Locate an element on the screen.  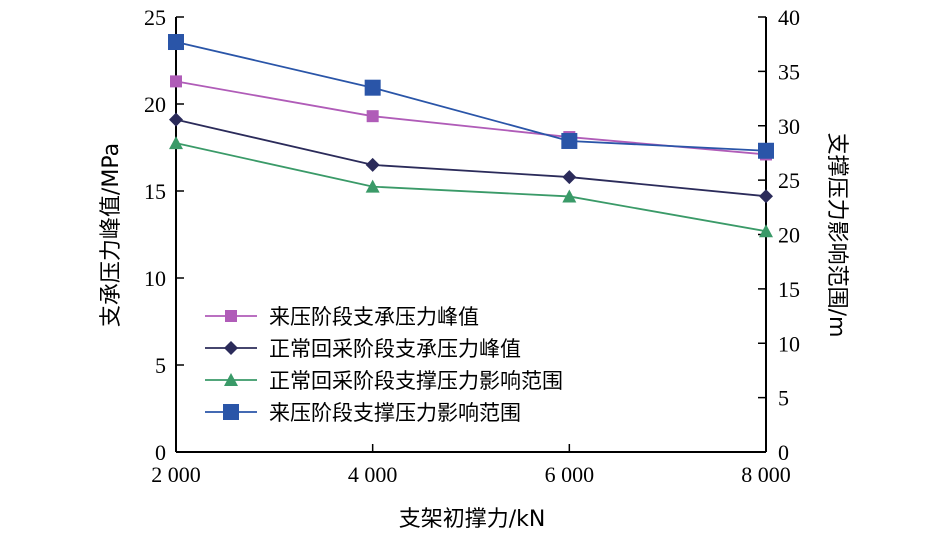
y-right-tick-label: 20 is located at coordinates (789, 235).